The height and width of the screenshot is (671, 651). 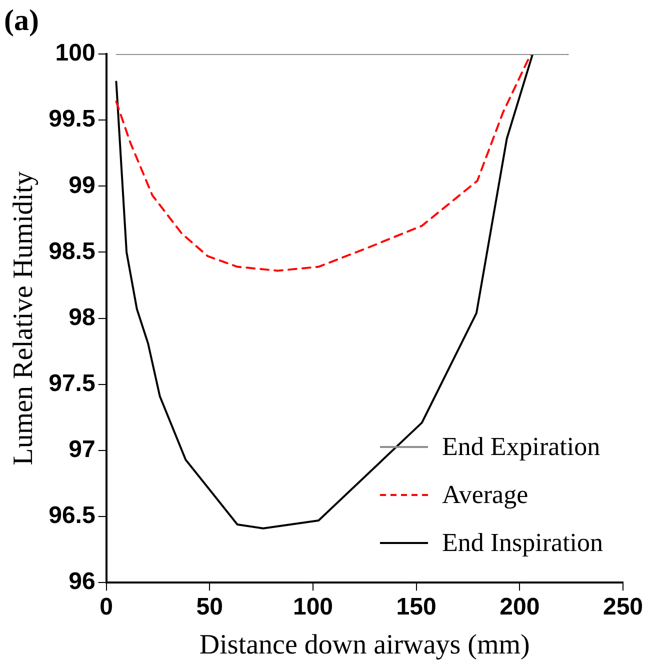 I want to click on y-tick-label: 98, so click(x=82, y=317).